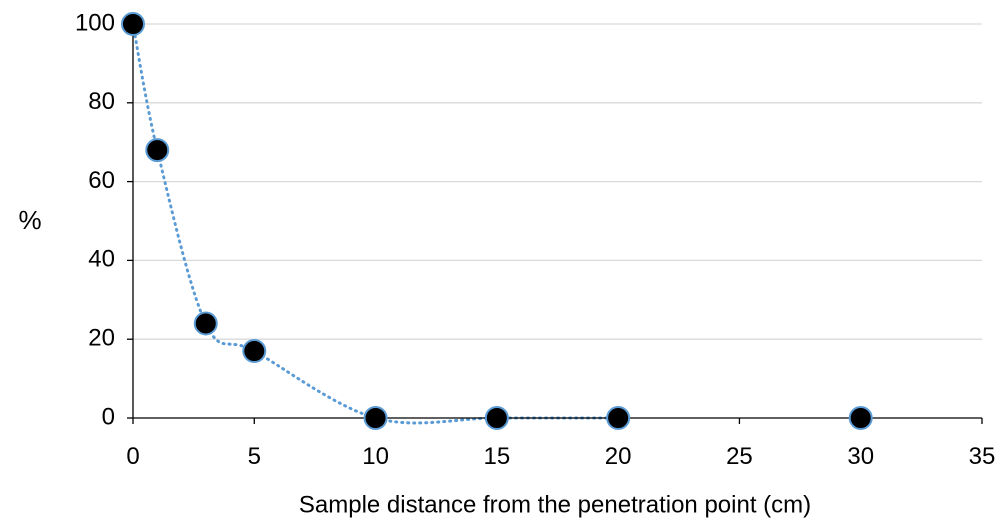 This screenshot has height=528, width=1003. Describe the element at coordinates (108, 416) in the screenshot. I see `y-tick-label: 0` at that location.